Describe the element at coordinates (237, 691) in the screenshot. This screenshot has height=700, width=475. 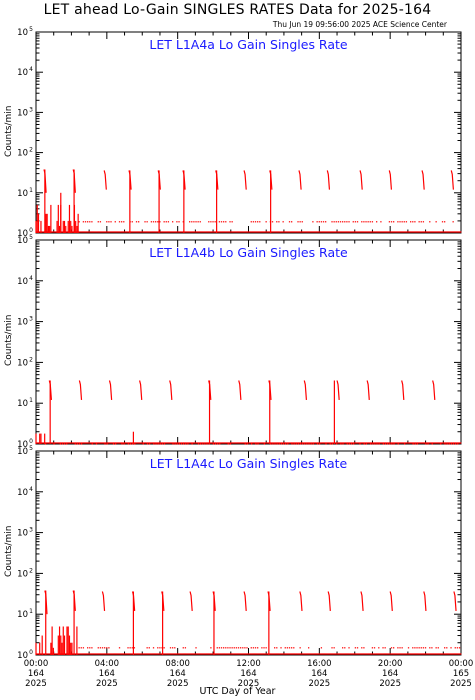
I see `x-axis-label: UTC Day of Year` at that location.